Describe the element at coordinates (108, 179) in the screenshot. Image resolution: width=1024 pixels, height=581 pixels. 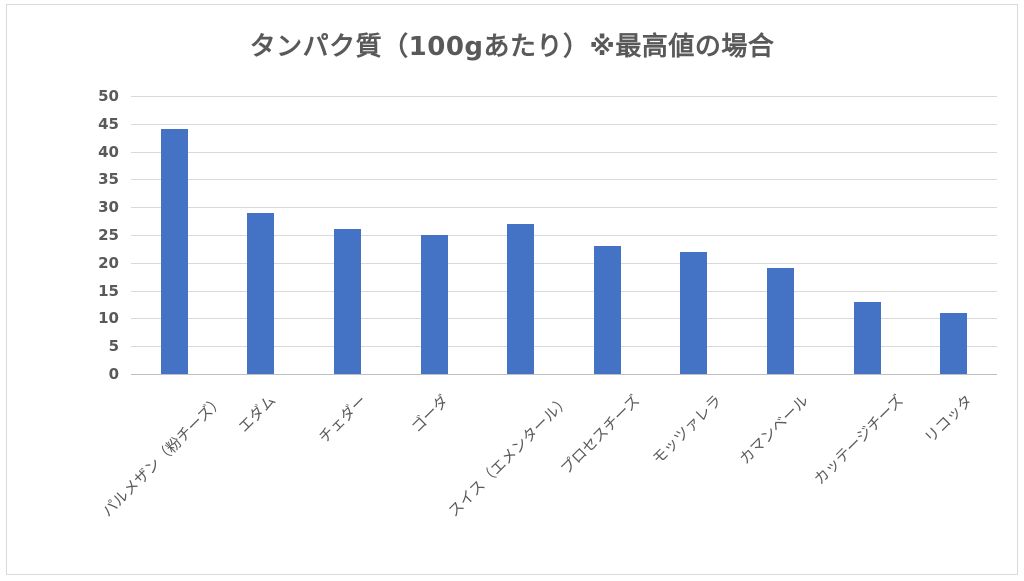
I see `y-tick-label: 35` at that location.